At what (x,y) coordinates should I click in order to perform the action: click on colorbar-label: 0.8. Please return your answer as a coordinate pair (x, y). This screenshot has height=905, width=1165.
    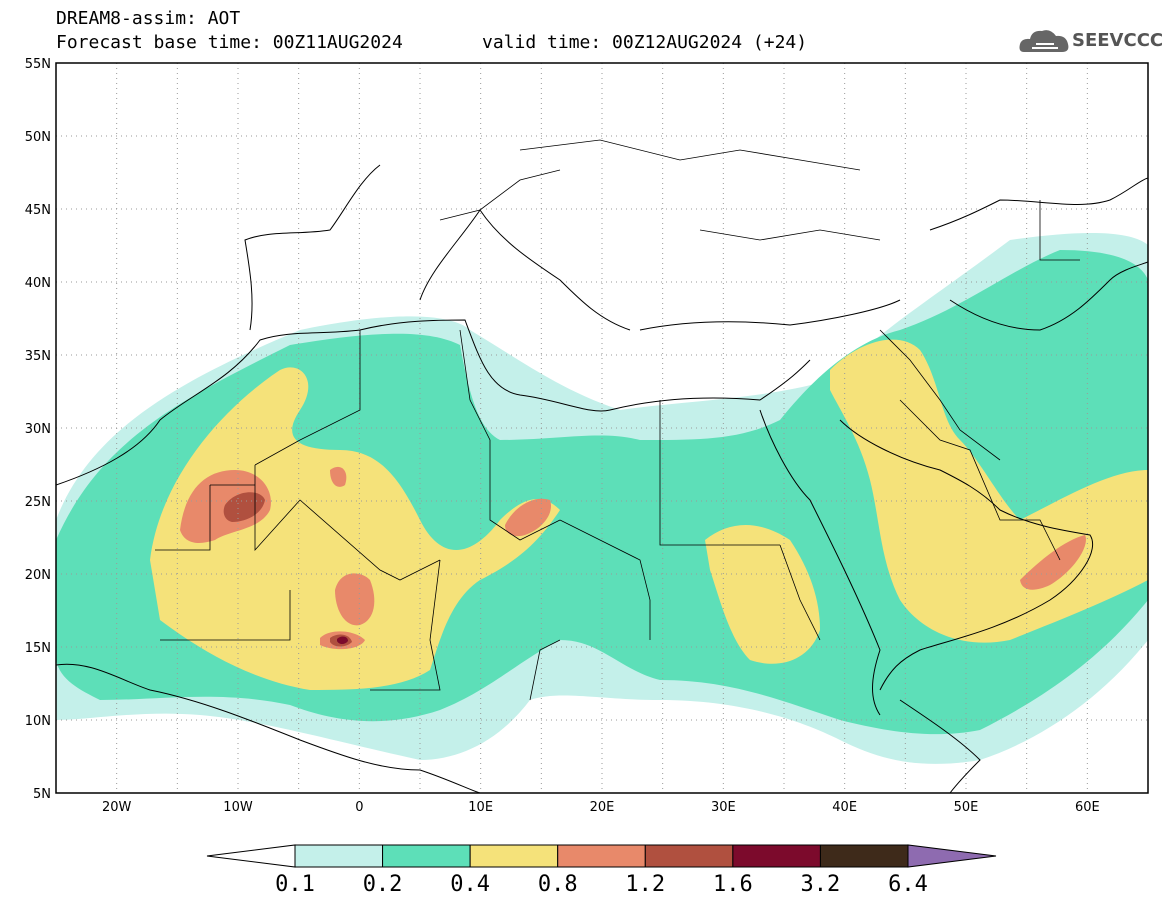
    Looking at the image, I should click on (558, 884).